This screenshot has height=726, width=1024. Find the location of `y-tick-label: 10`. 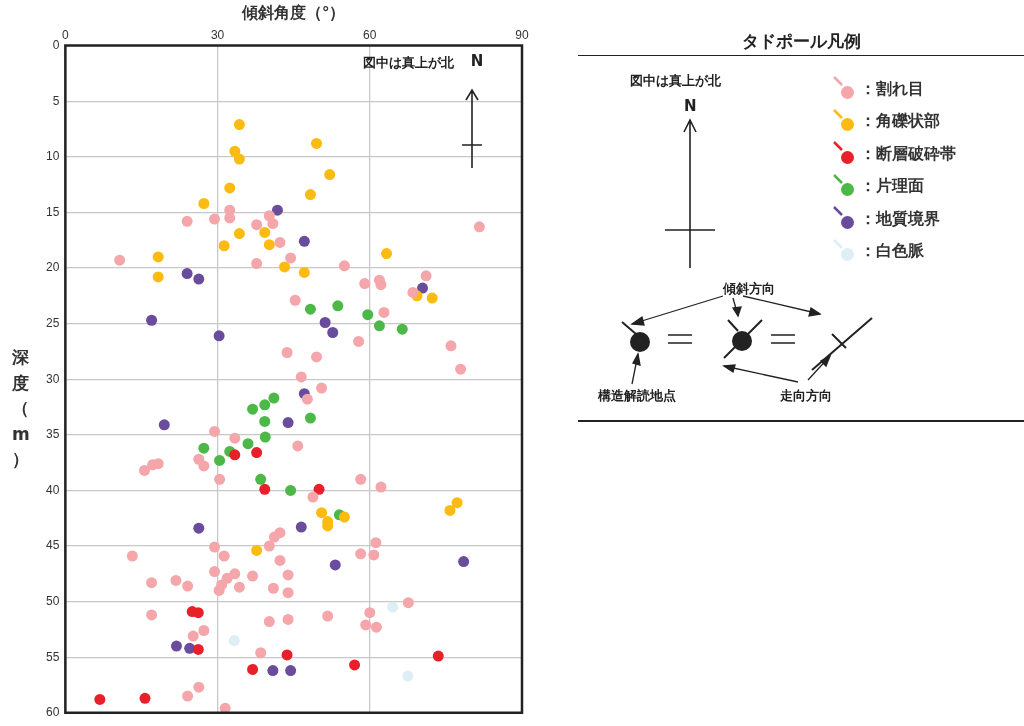

y-tick-label: 10 is located at coordinates (52, 156).